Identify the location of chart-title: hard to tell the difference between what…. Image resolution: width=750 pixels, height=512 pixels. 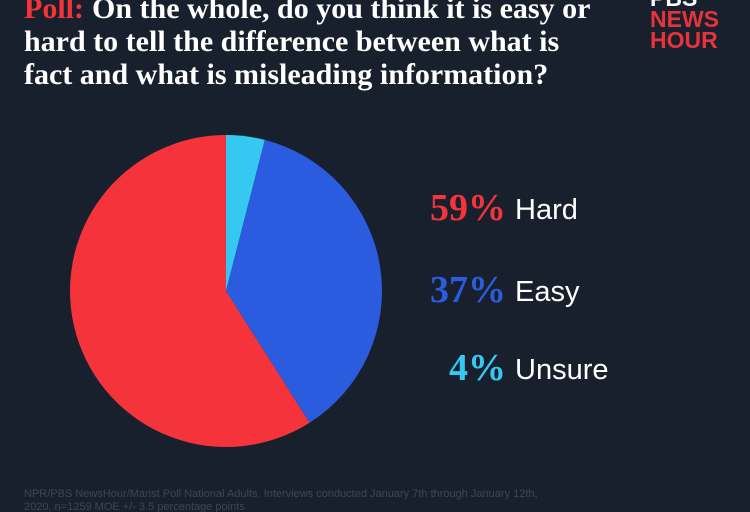
(291, 41).